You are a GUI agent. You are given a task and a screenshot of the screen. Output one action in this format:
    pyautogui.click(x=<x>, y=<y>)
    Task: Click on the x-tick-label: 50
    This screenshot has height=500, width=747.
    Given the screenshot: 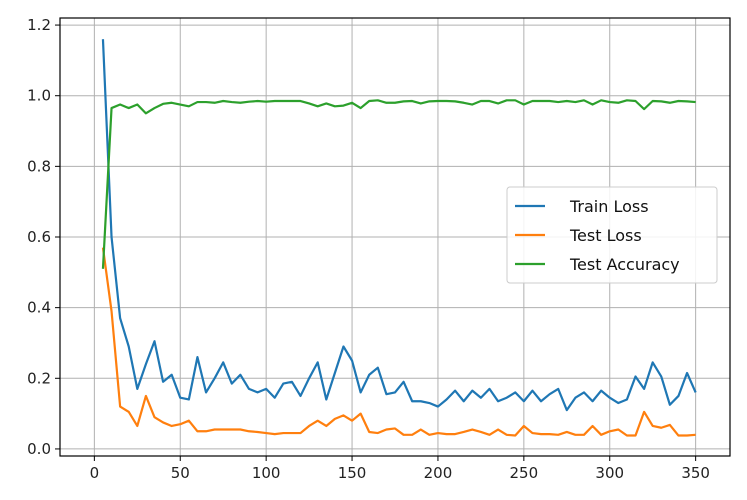 What is the action you would take?
    pyautogui.click(x=180, y=473)
    